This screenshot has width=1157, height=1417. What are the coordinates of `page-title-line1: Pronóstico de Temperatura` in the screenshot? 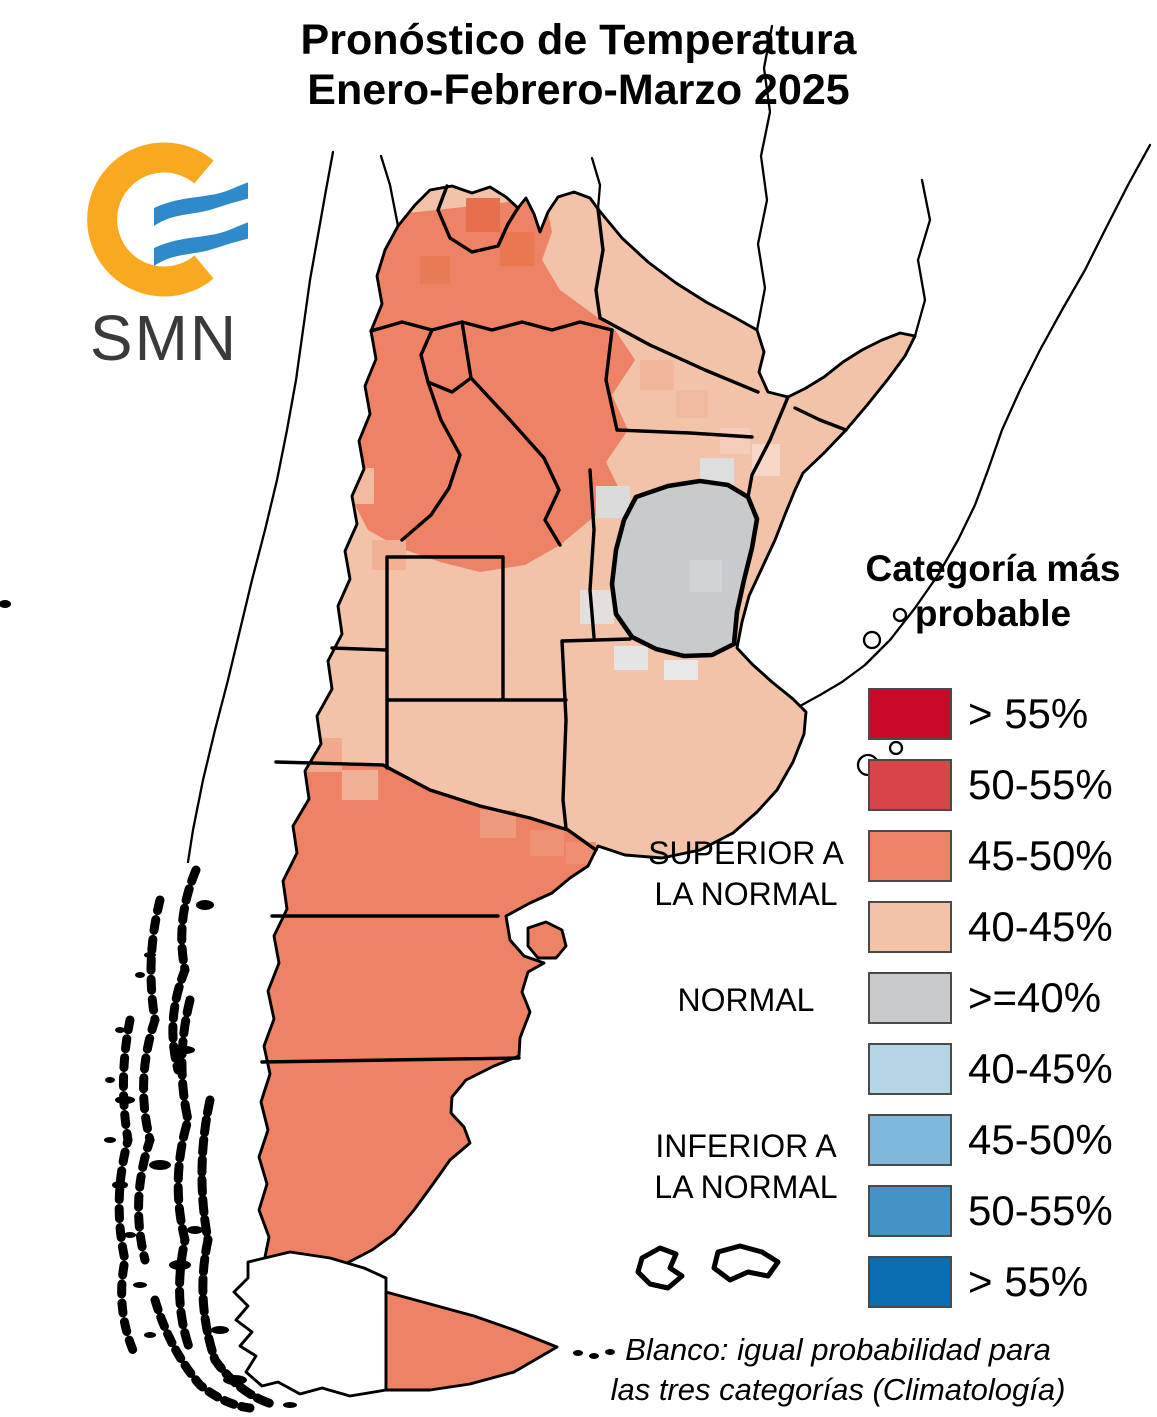 It's located at (578, 40).